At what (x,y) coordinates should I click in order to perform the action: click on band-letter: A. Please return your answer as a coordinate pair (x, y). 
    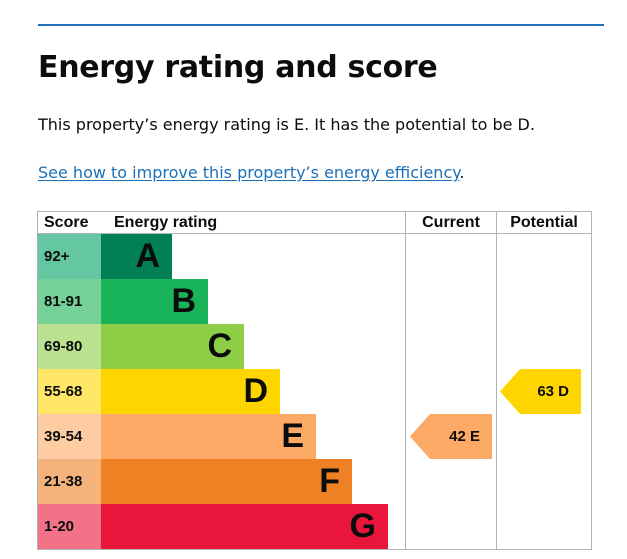
    Looking at the image, I should click on (147, 256).